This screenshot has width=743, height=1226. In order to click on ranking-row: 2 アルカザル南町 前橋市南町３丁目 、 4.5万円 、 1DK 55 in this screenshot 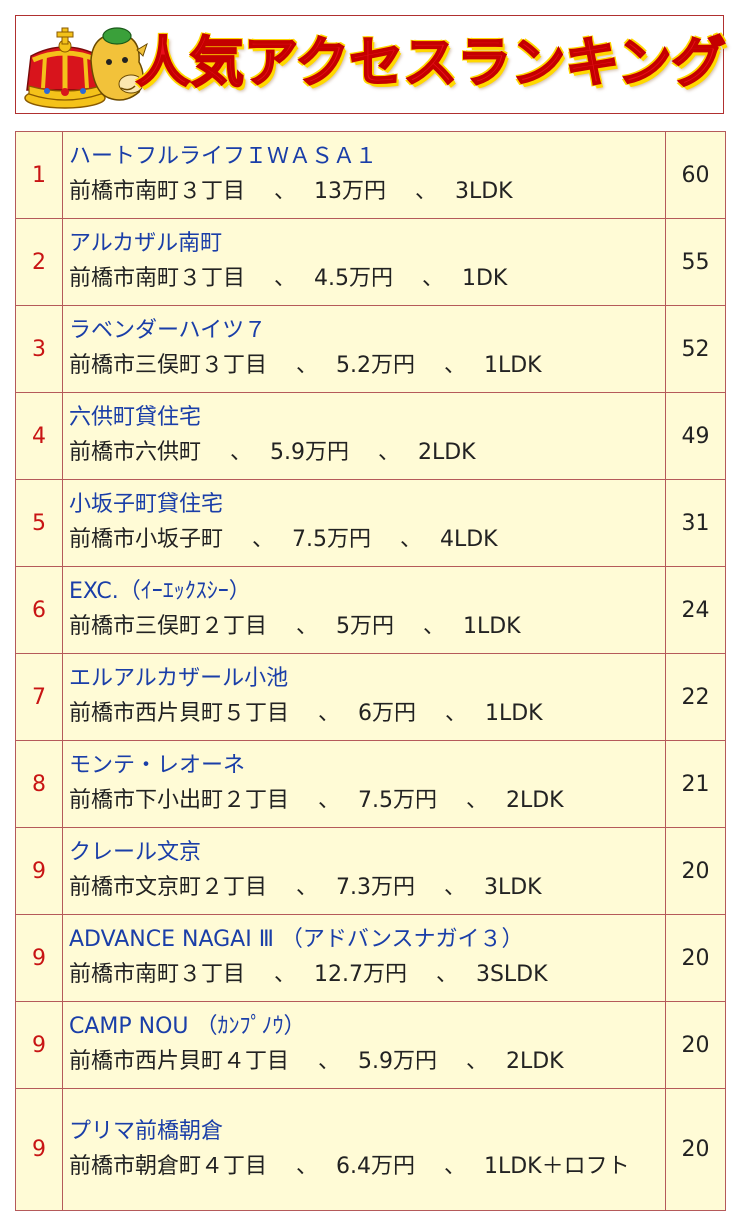, I will do `click(370, 262)`.